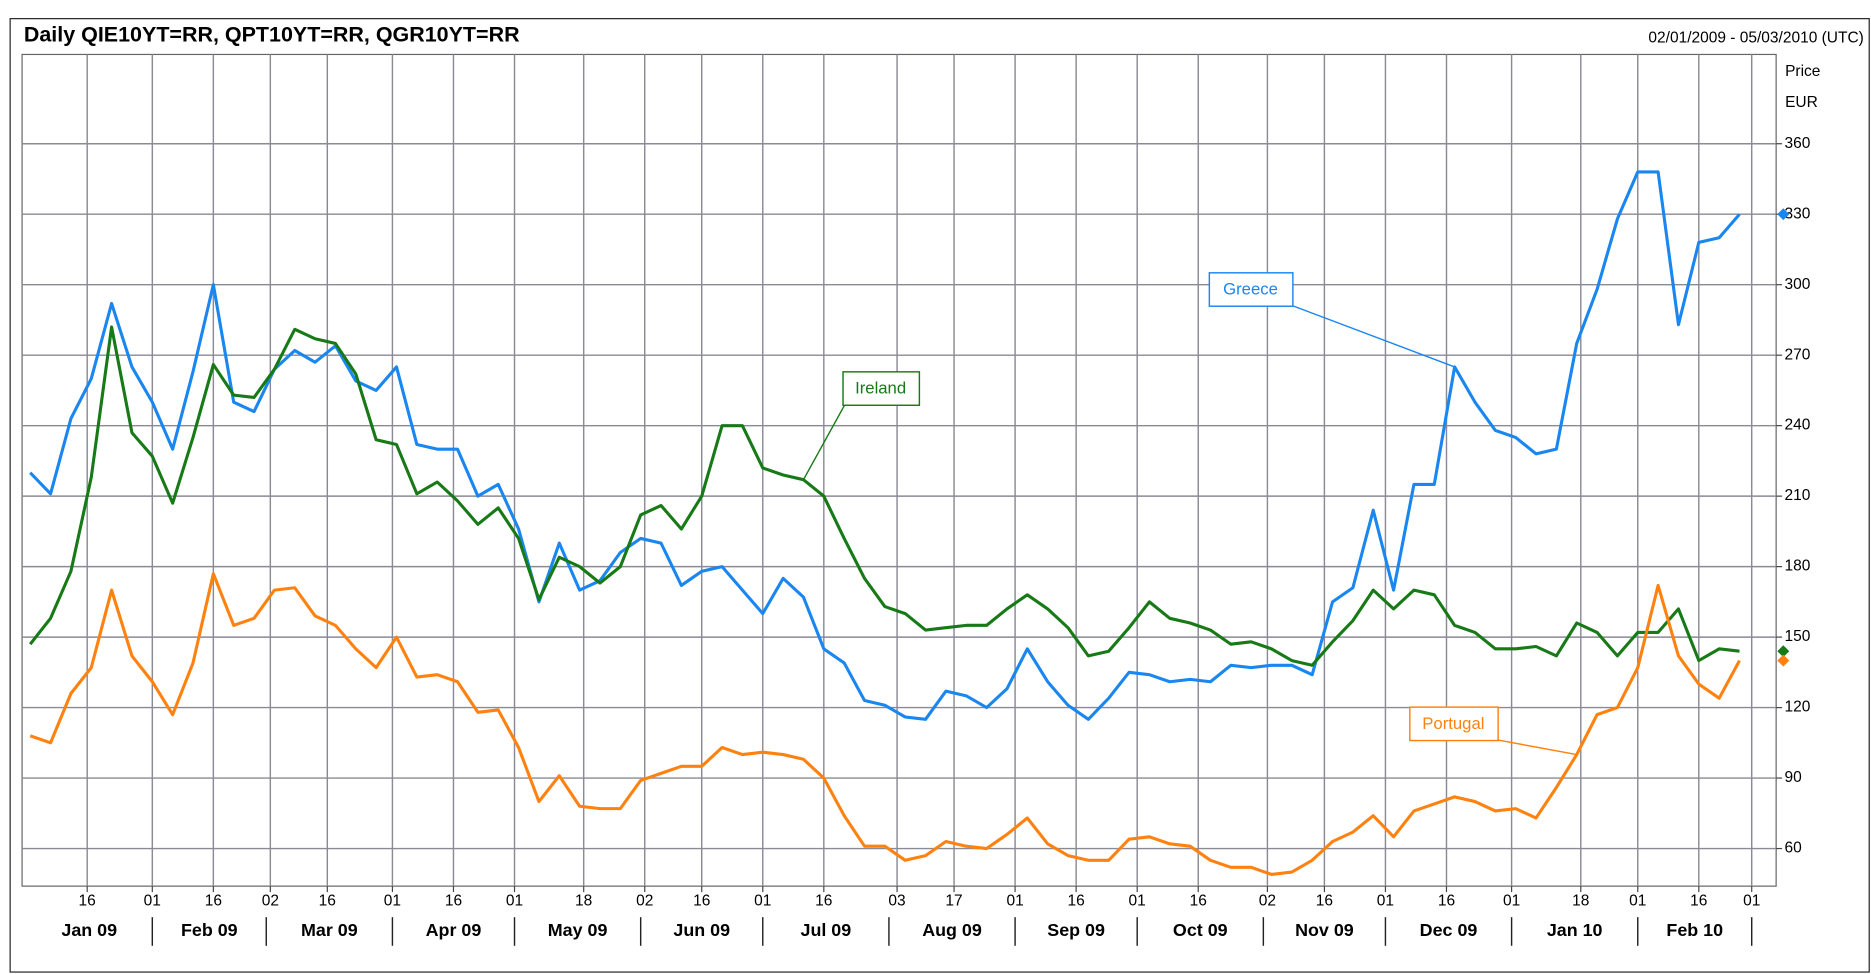 The width and height of the screenshot is (1871, 974). Describe the element at coordinates (1797, 636) in the screenshot. I see `y-tick-label: 150` at that location.